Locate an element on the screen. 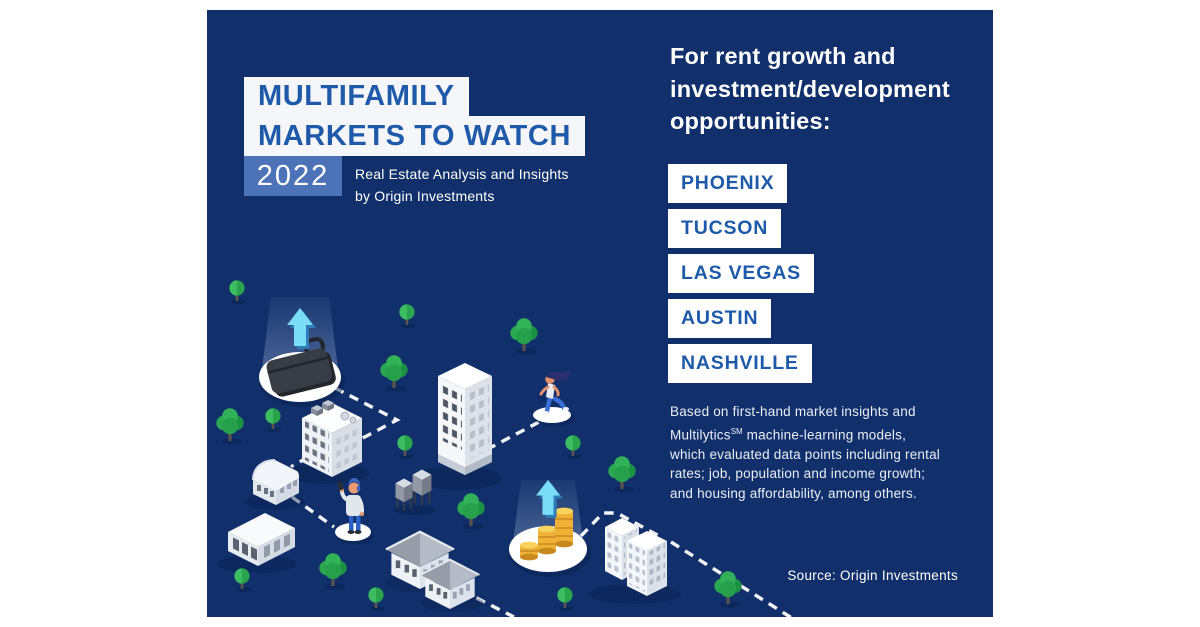 This screenshot has width=1200, height=627. barrel-roof-warehouse is located at coordinates (275, 484).